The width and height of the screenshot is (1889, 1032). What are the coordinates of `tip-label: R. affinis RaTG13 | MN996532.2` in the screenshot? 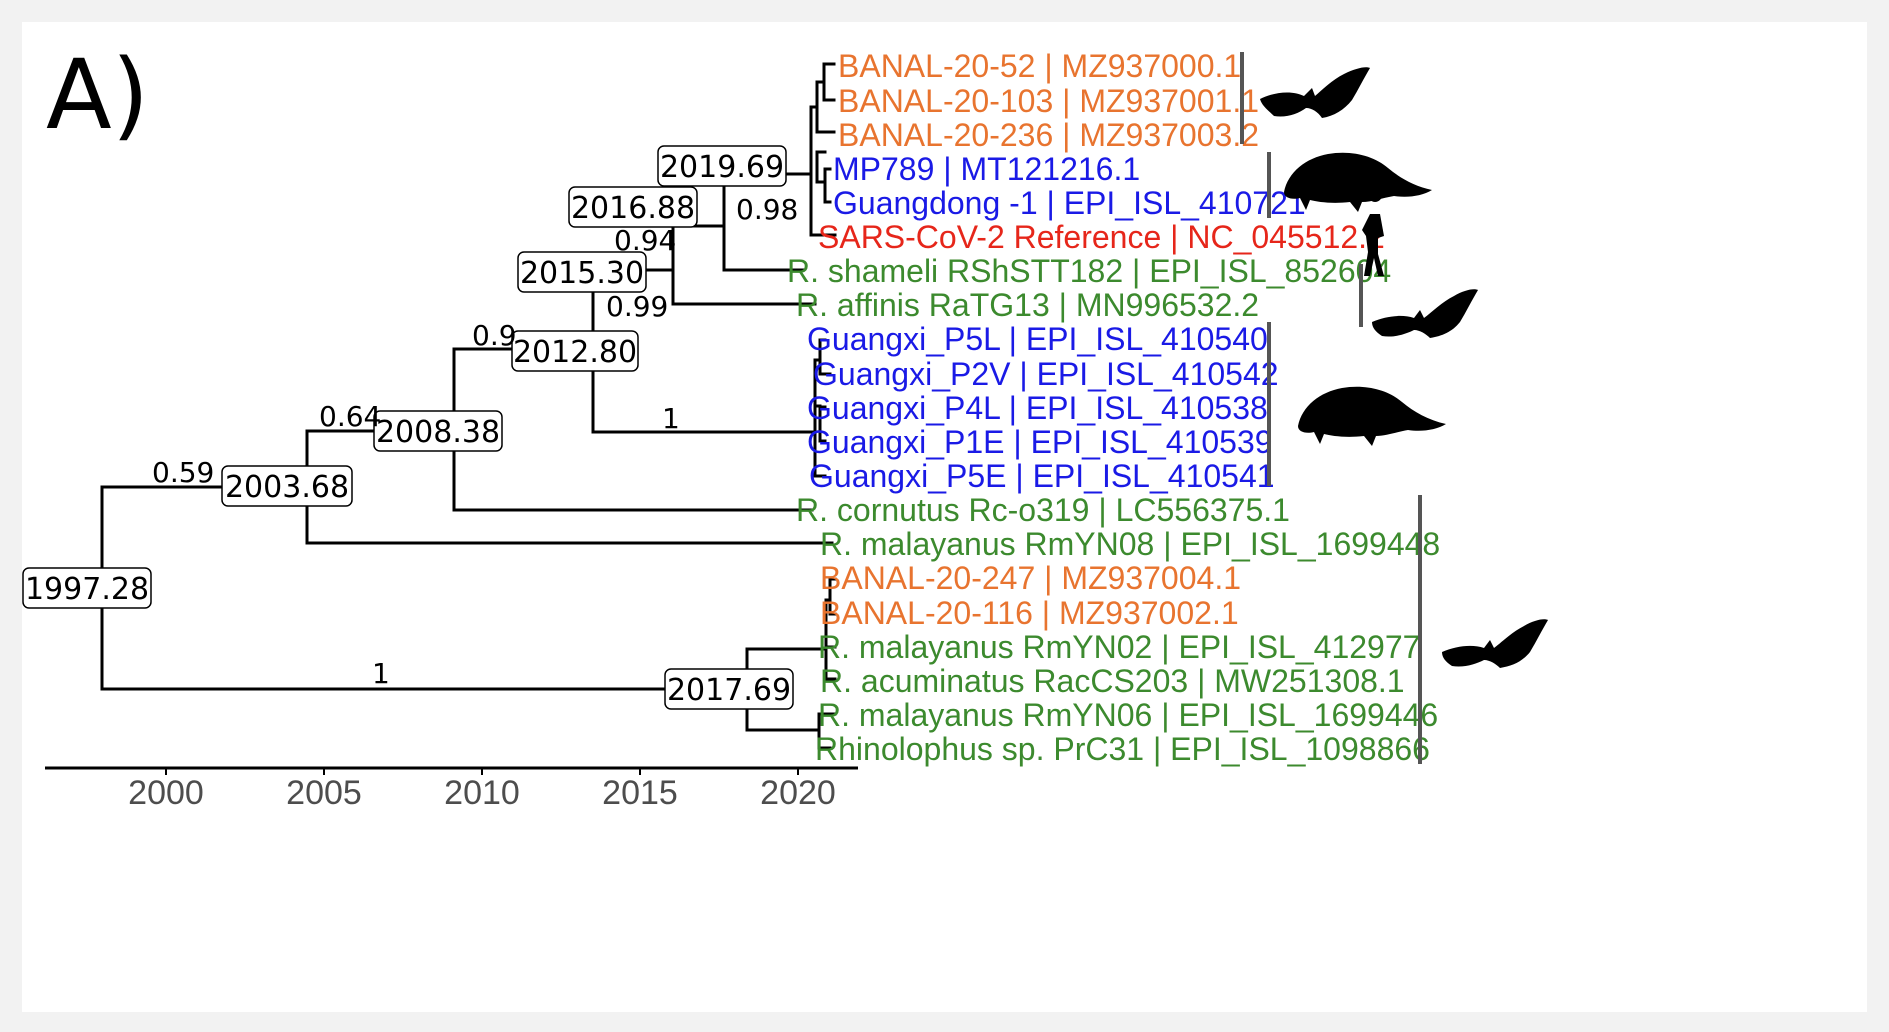 It's located at (1027, 305).